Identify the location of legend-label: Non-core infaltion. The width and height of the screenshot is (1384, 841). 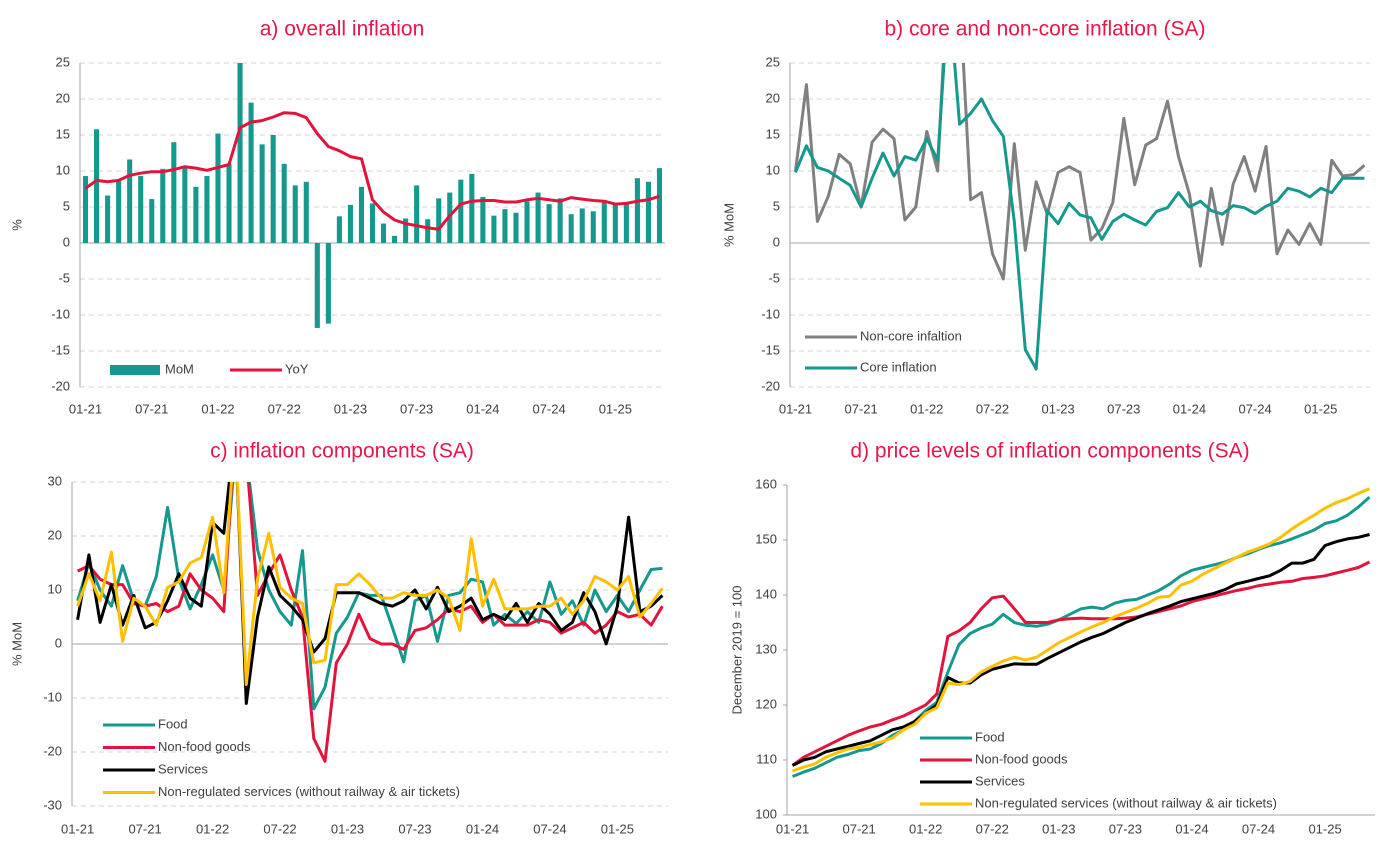
(911, 335).